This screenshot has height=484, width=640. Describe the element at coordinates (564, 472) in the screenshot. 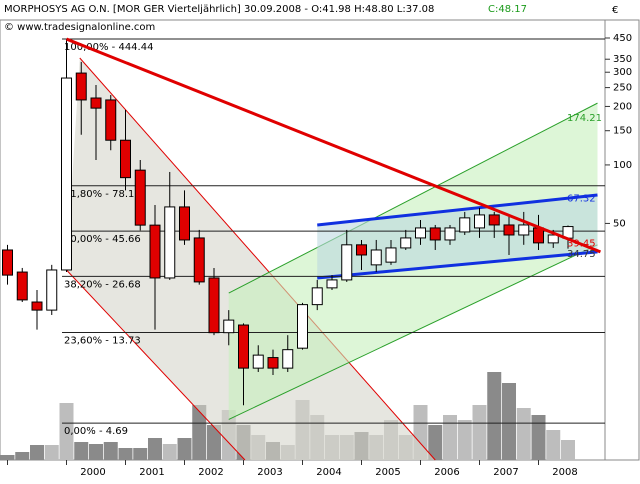

I see `x-tick-label: 2008` at that location.